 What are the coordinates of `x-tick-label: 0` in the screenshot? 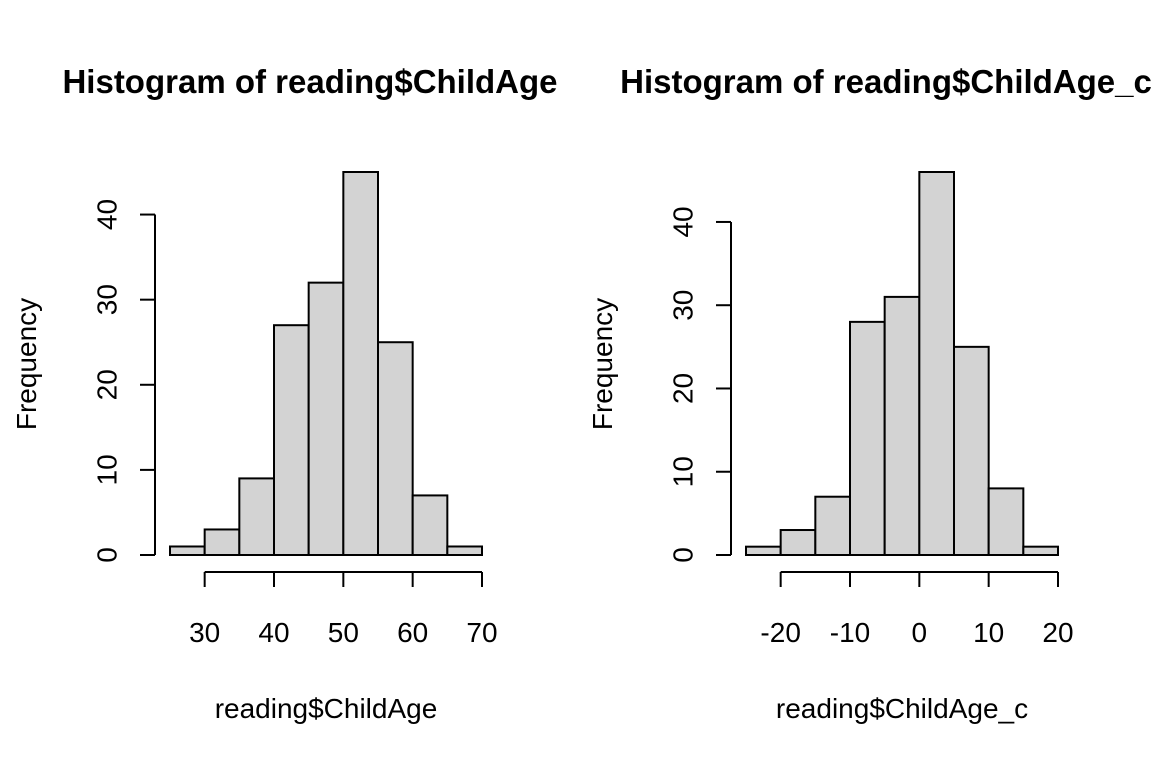 It's located at (920, 632).